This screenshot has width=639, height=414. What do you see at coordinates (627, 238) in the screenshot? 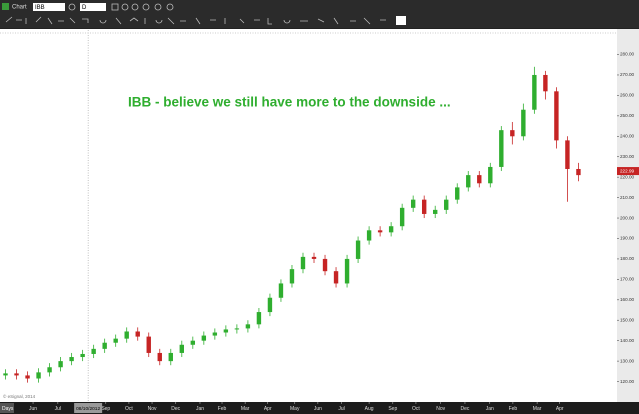
I see `y-tick-label: 190.00` at bounding box center [627, 238].